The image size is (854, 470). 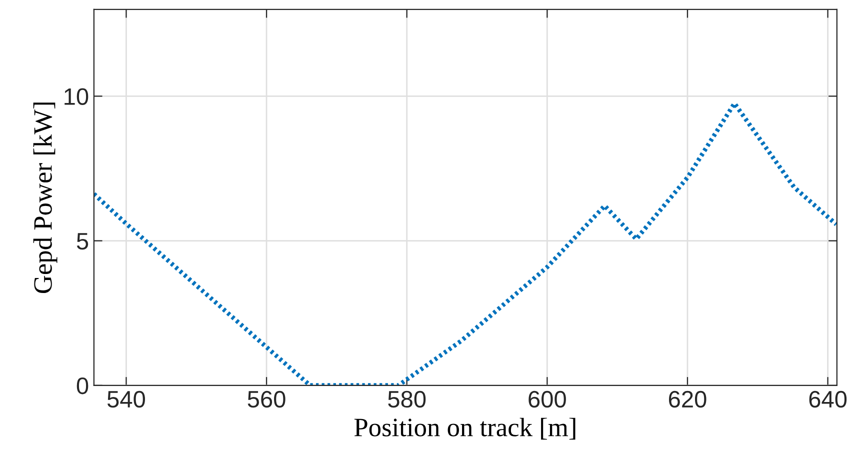 What do you see at coordinates (687, 399) in the screenshot?
I see `x-tick-label: 620` at bounding box center [687, 399].